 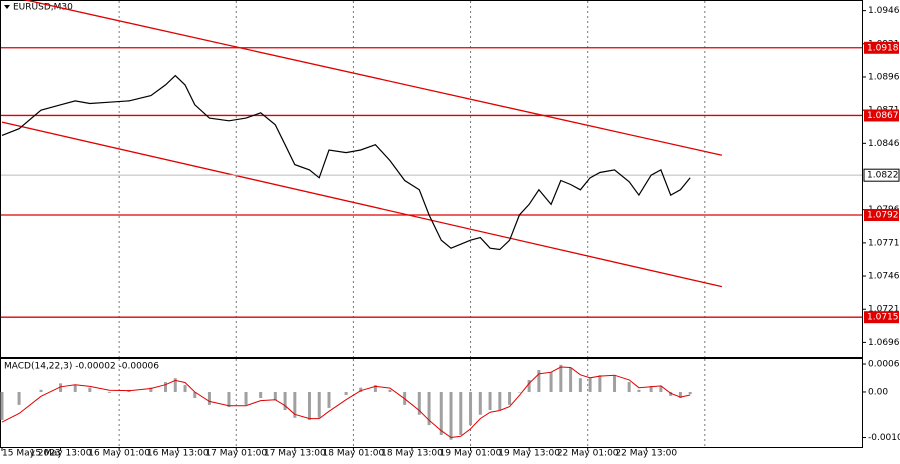 What do you see at coordinates (529, 454) in the screenshot?
I see `x-tick-label: 19 May 13:00` at bounding box center [529, 454].